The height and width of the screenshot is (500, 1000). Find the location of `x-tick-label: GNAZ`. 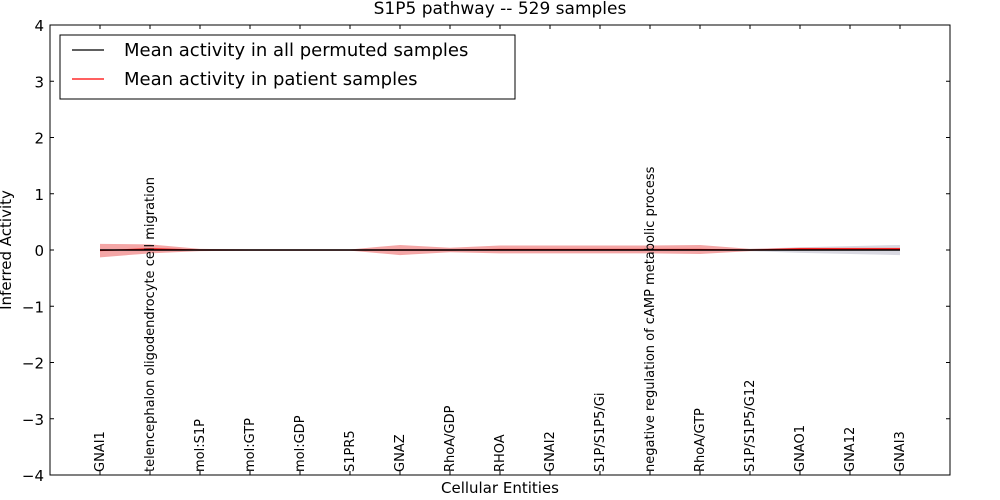

x-tick-label: GNAZ is located at coordinates (400, 453).